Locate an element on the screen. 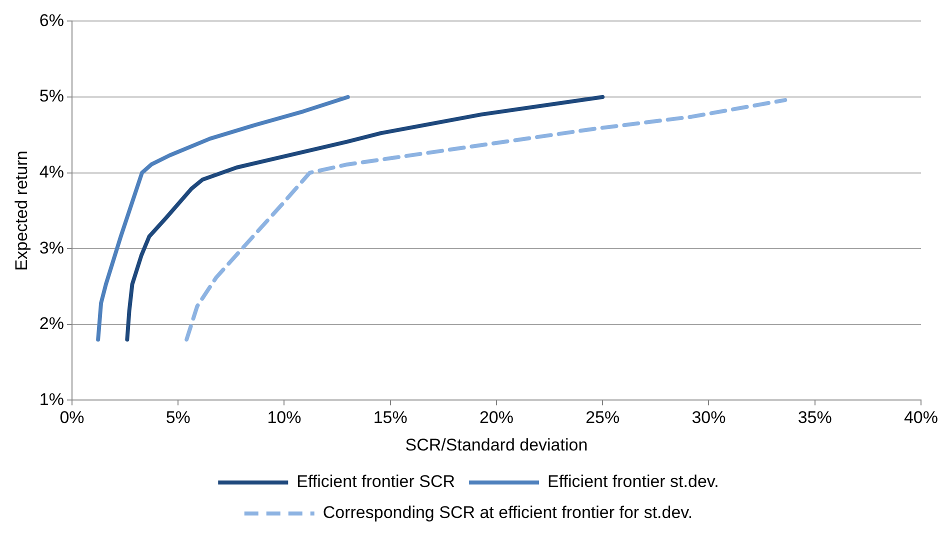  y-tick-label: 4% is located at coordinates (51, 172).